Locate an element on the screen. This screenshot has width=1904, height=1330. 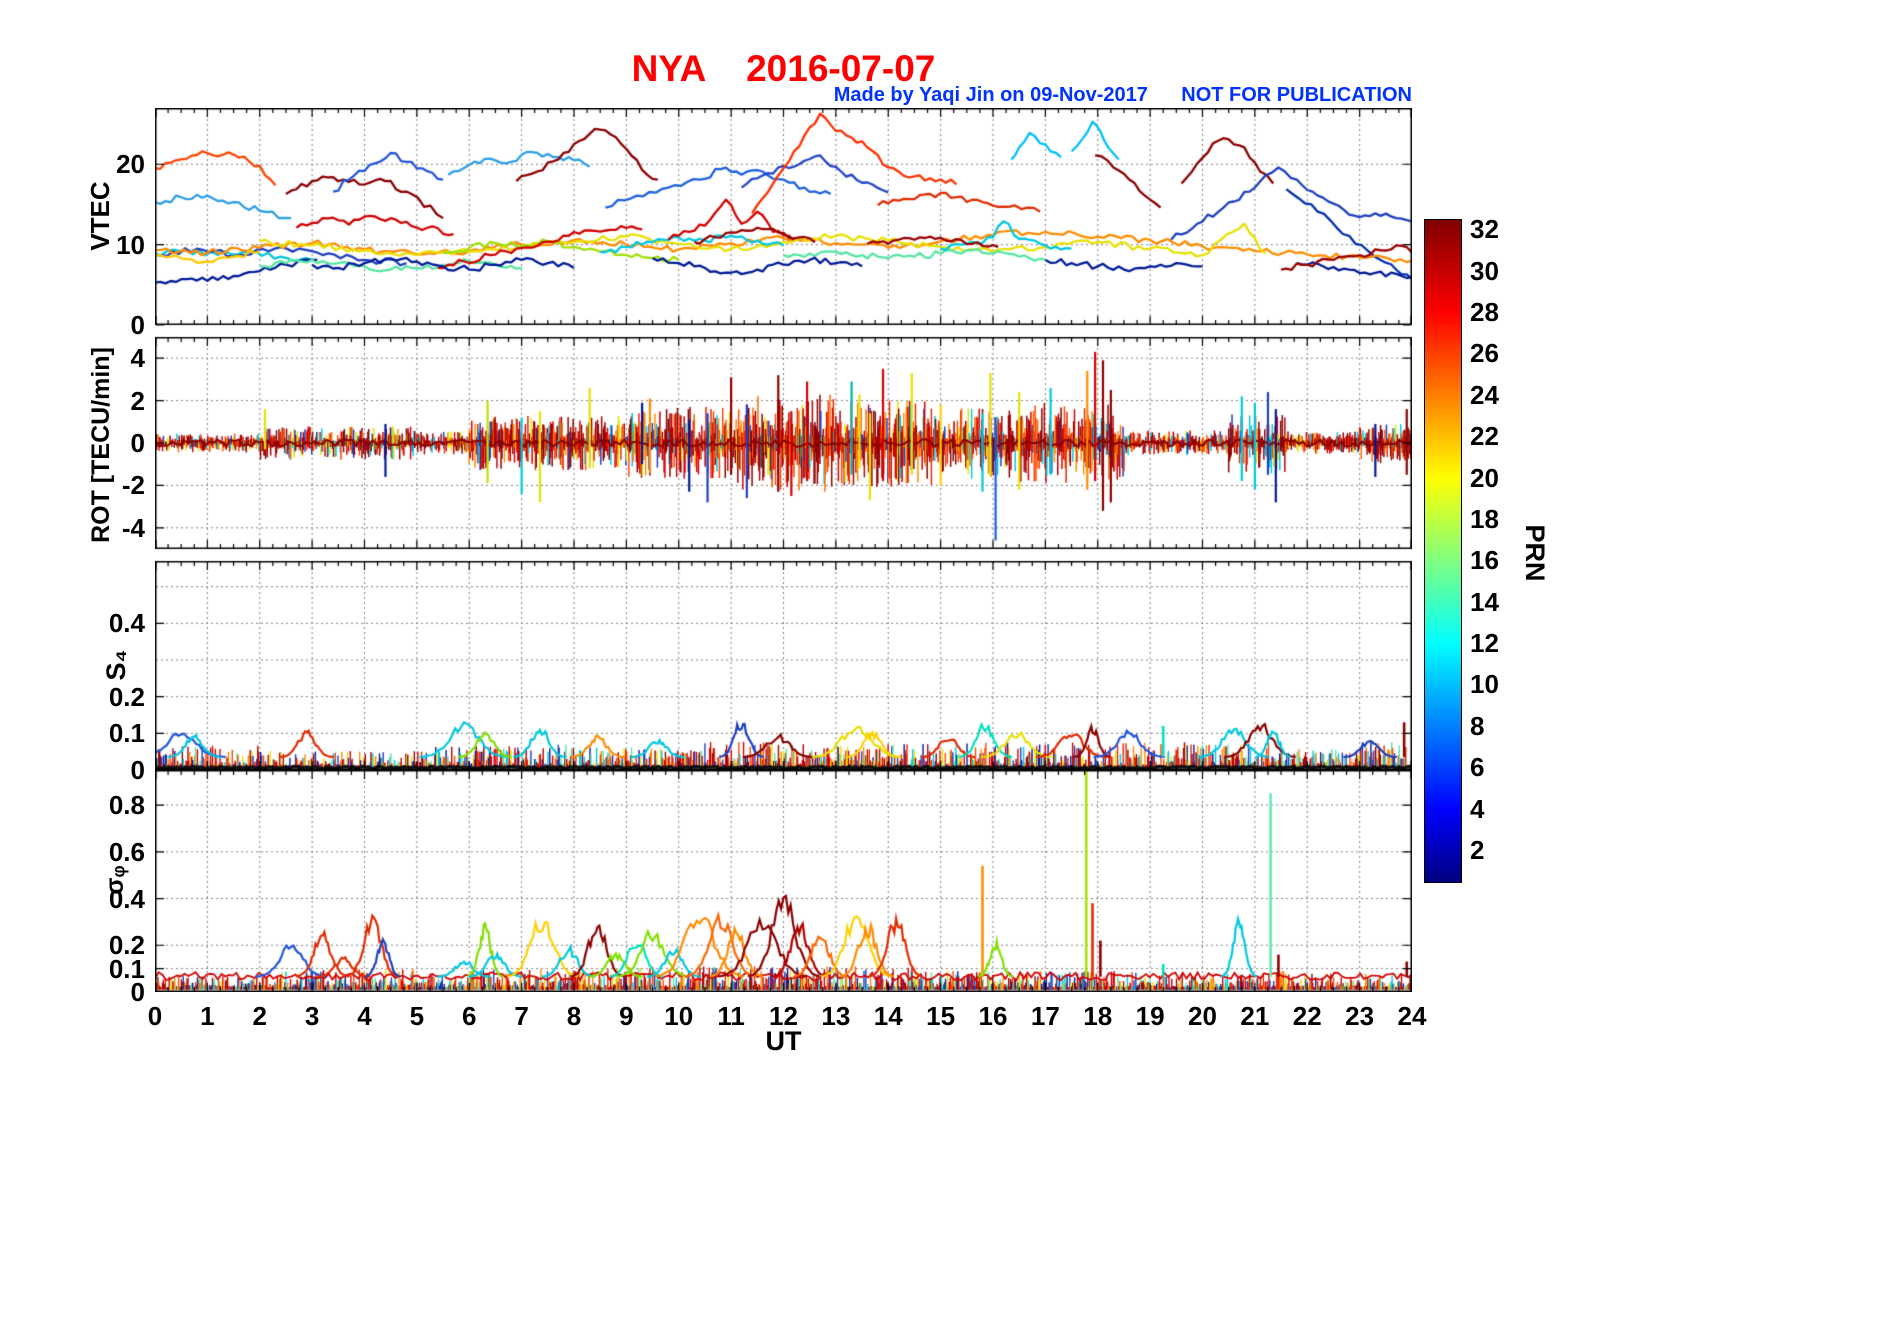
colorbar-tick-label: 28 is located at coordinates (1484, 312).